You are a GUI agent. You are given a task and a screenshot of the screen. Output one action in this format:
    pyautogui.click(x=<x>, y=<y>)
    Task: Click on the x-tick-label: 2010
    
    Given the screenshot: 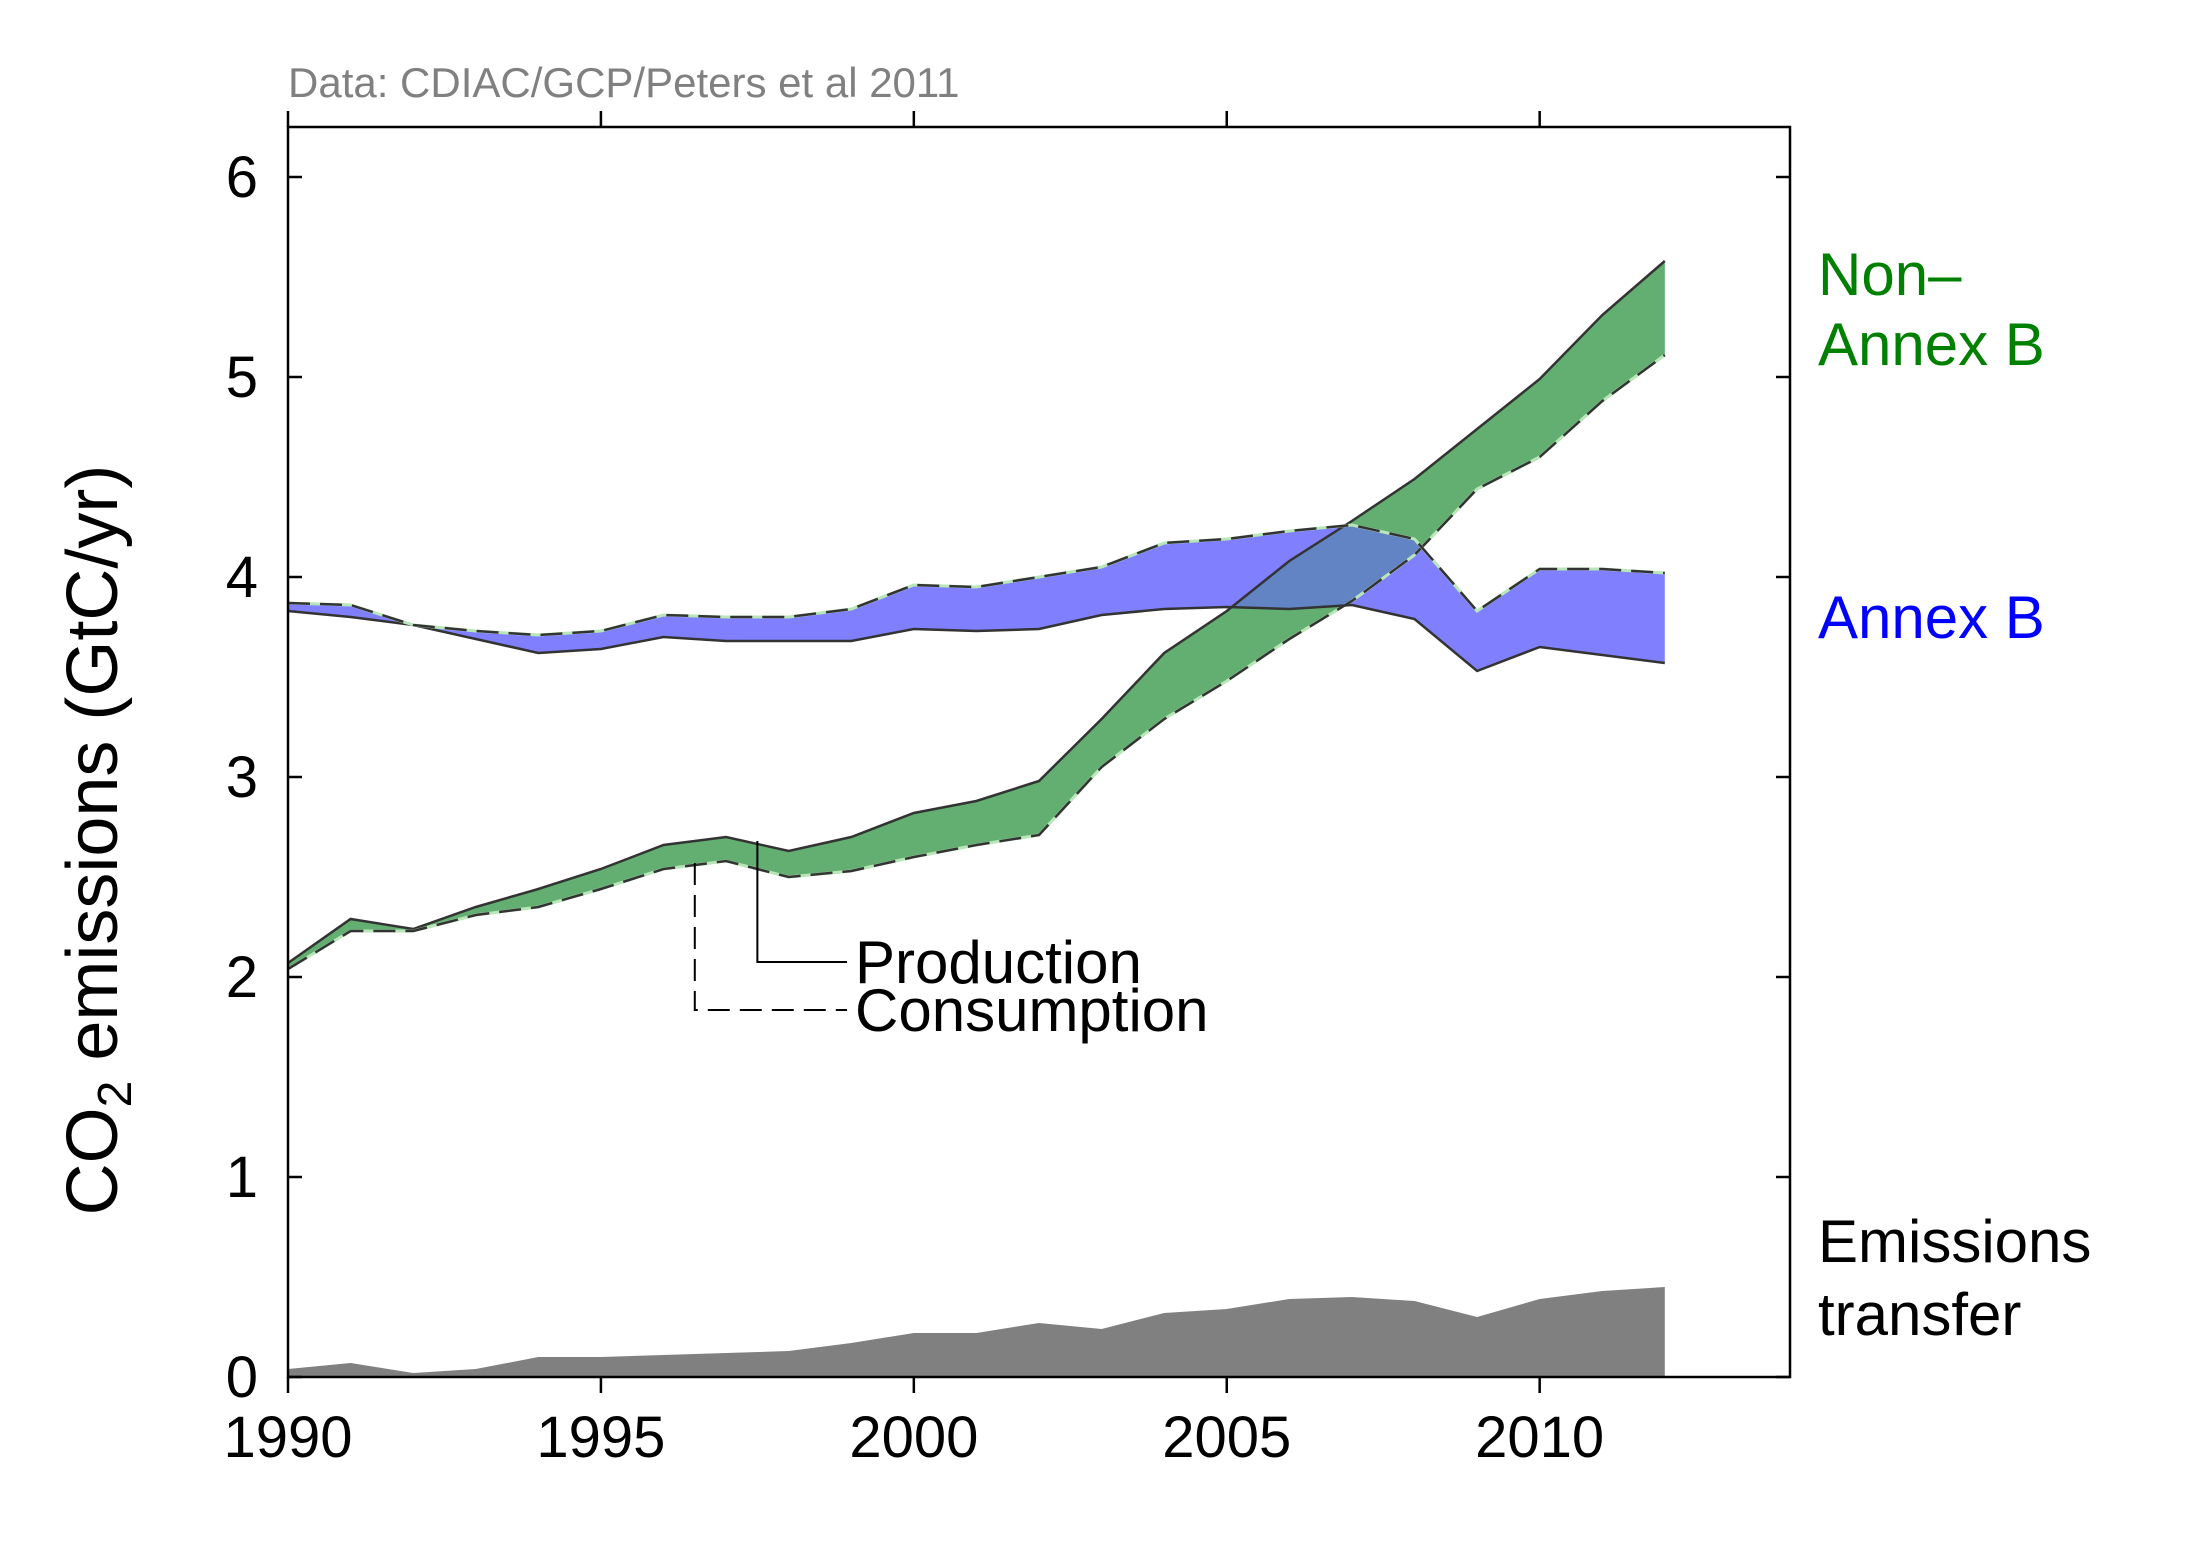 What is the action you would take?
    pyautogui.click(x=1539, y=1437)
    